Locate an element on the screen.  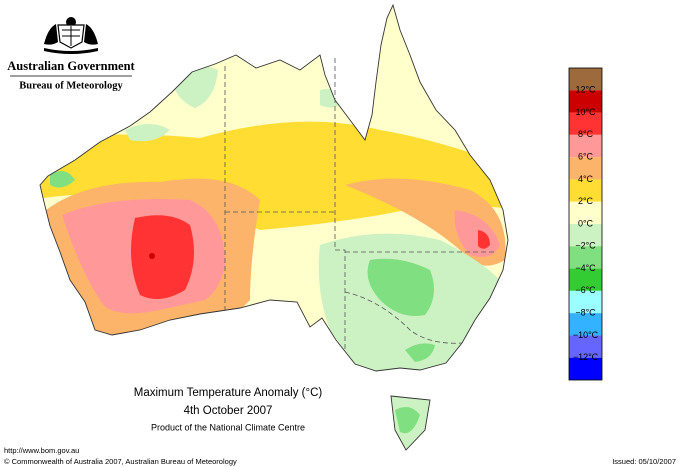
legend-label: 12°C is located at coordinates (585, 90).